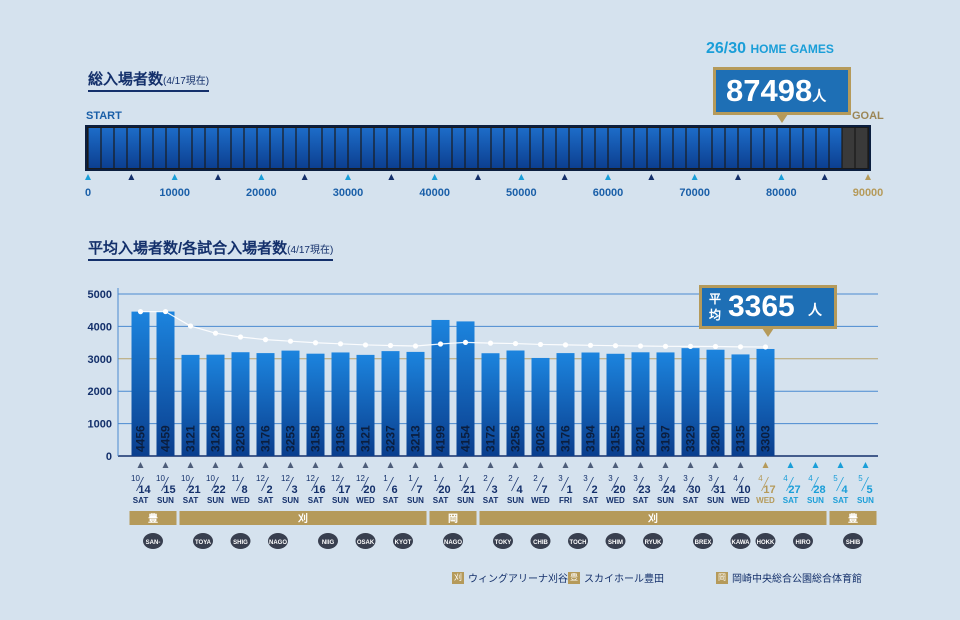 The width and height of the screenshot is (960, 620). Describe the element at coordinates (766, 438) in the screenshot. I see `attendance-bar-label: 3303` at that location.